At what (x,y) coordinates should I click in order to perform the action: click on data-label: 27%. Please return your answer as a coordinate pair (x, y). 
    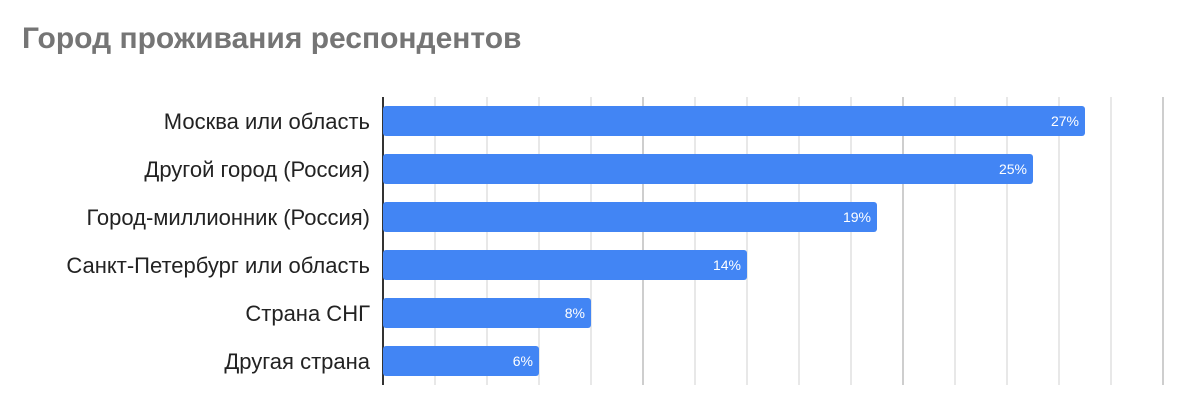
    Looking at the image, I should click on (1065, 121).